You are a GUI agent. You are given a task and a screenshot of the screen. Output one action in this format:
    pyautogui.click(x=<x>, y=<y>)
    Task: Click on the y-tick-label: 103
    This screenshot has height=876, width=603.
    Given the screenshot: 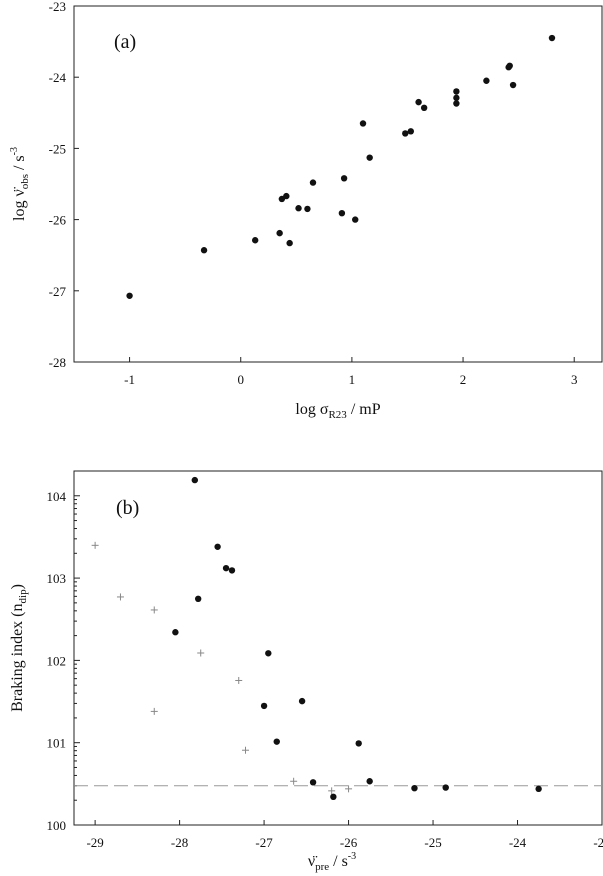 What is the action you would take?
    pyautogui.click(x=57, y=578)
    